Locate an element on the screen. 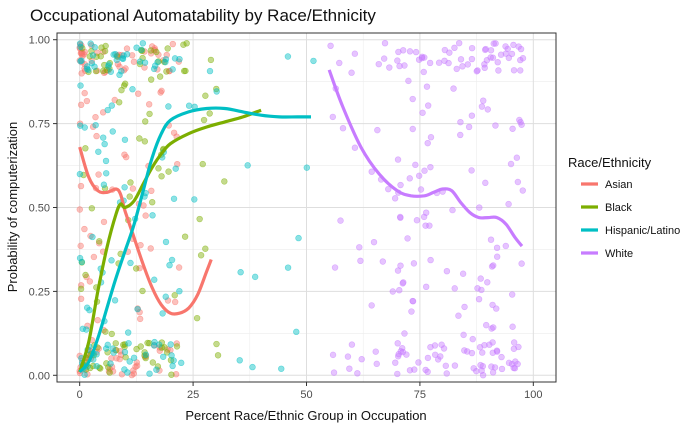 The height and width of the screenshot is (432, 700). x-tick-label: 50 is located at coordinates (306, 395).